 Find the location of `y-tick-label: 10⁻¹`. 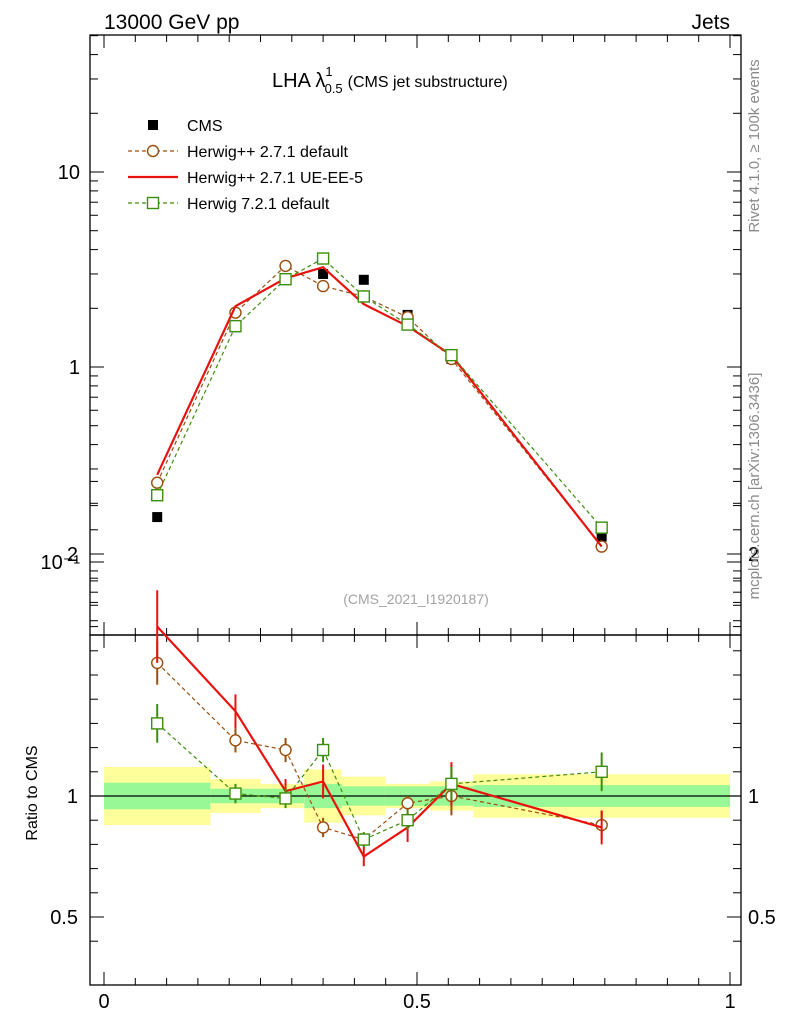

y-tick-label: 10⁻¹ is located at coordinates (61, 563).